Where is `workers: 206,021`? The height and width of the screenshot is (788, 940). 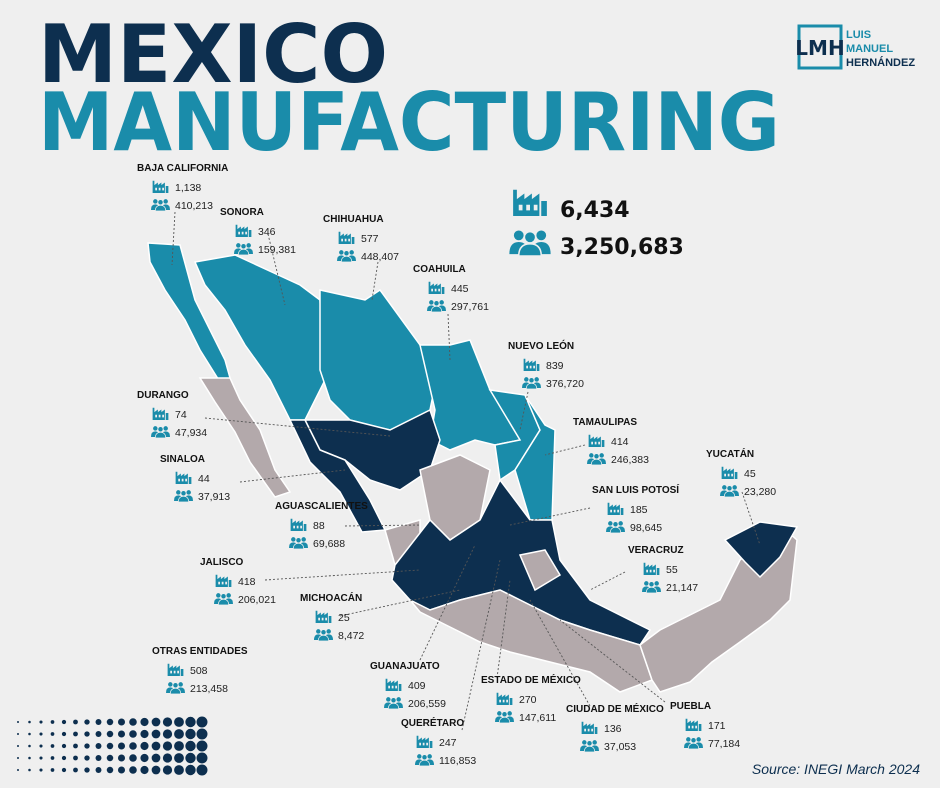
workers: 206,021 is located at coordinates (257, 600).